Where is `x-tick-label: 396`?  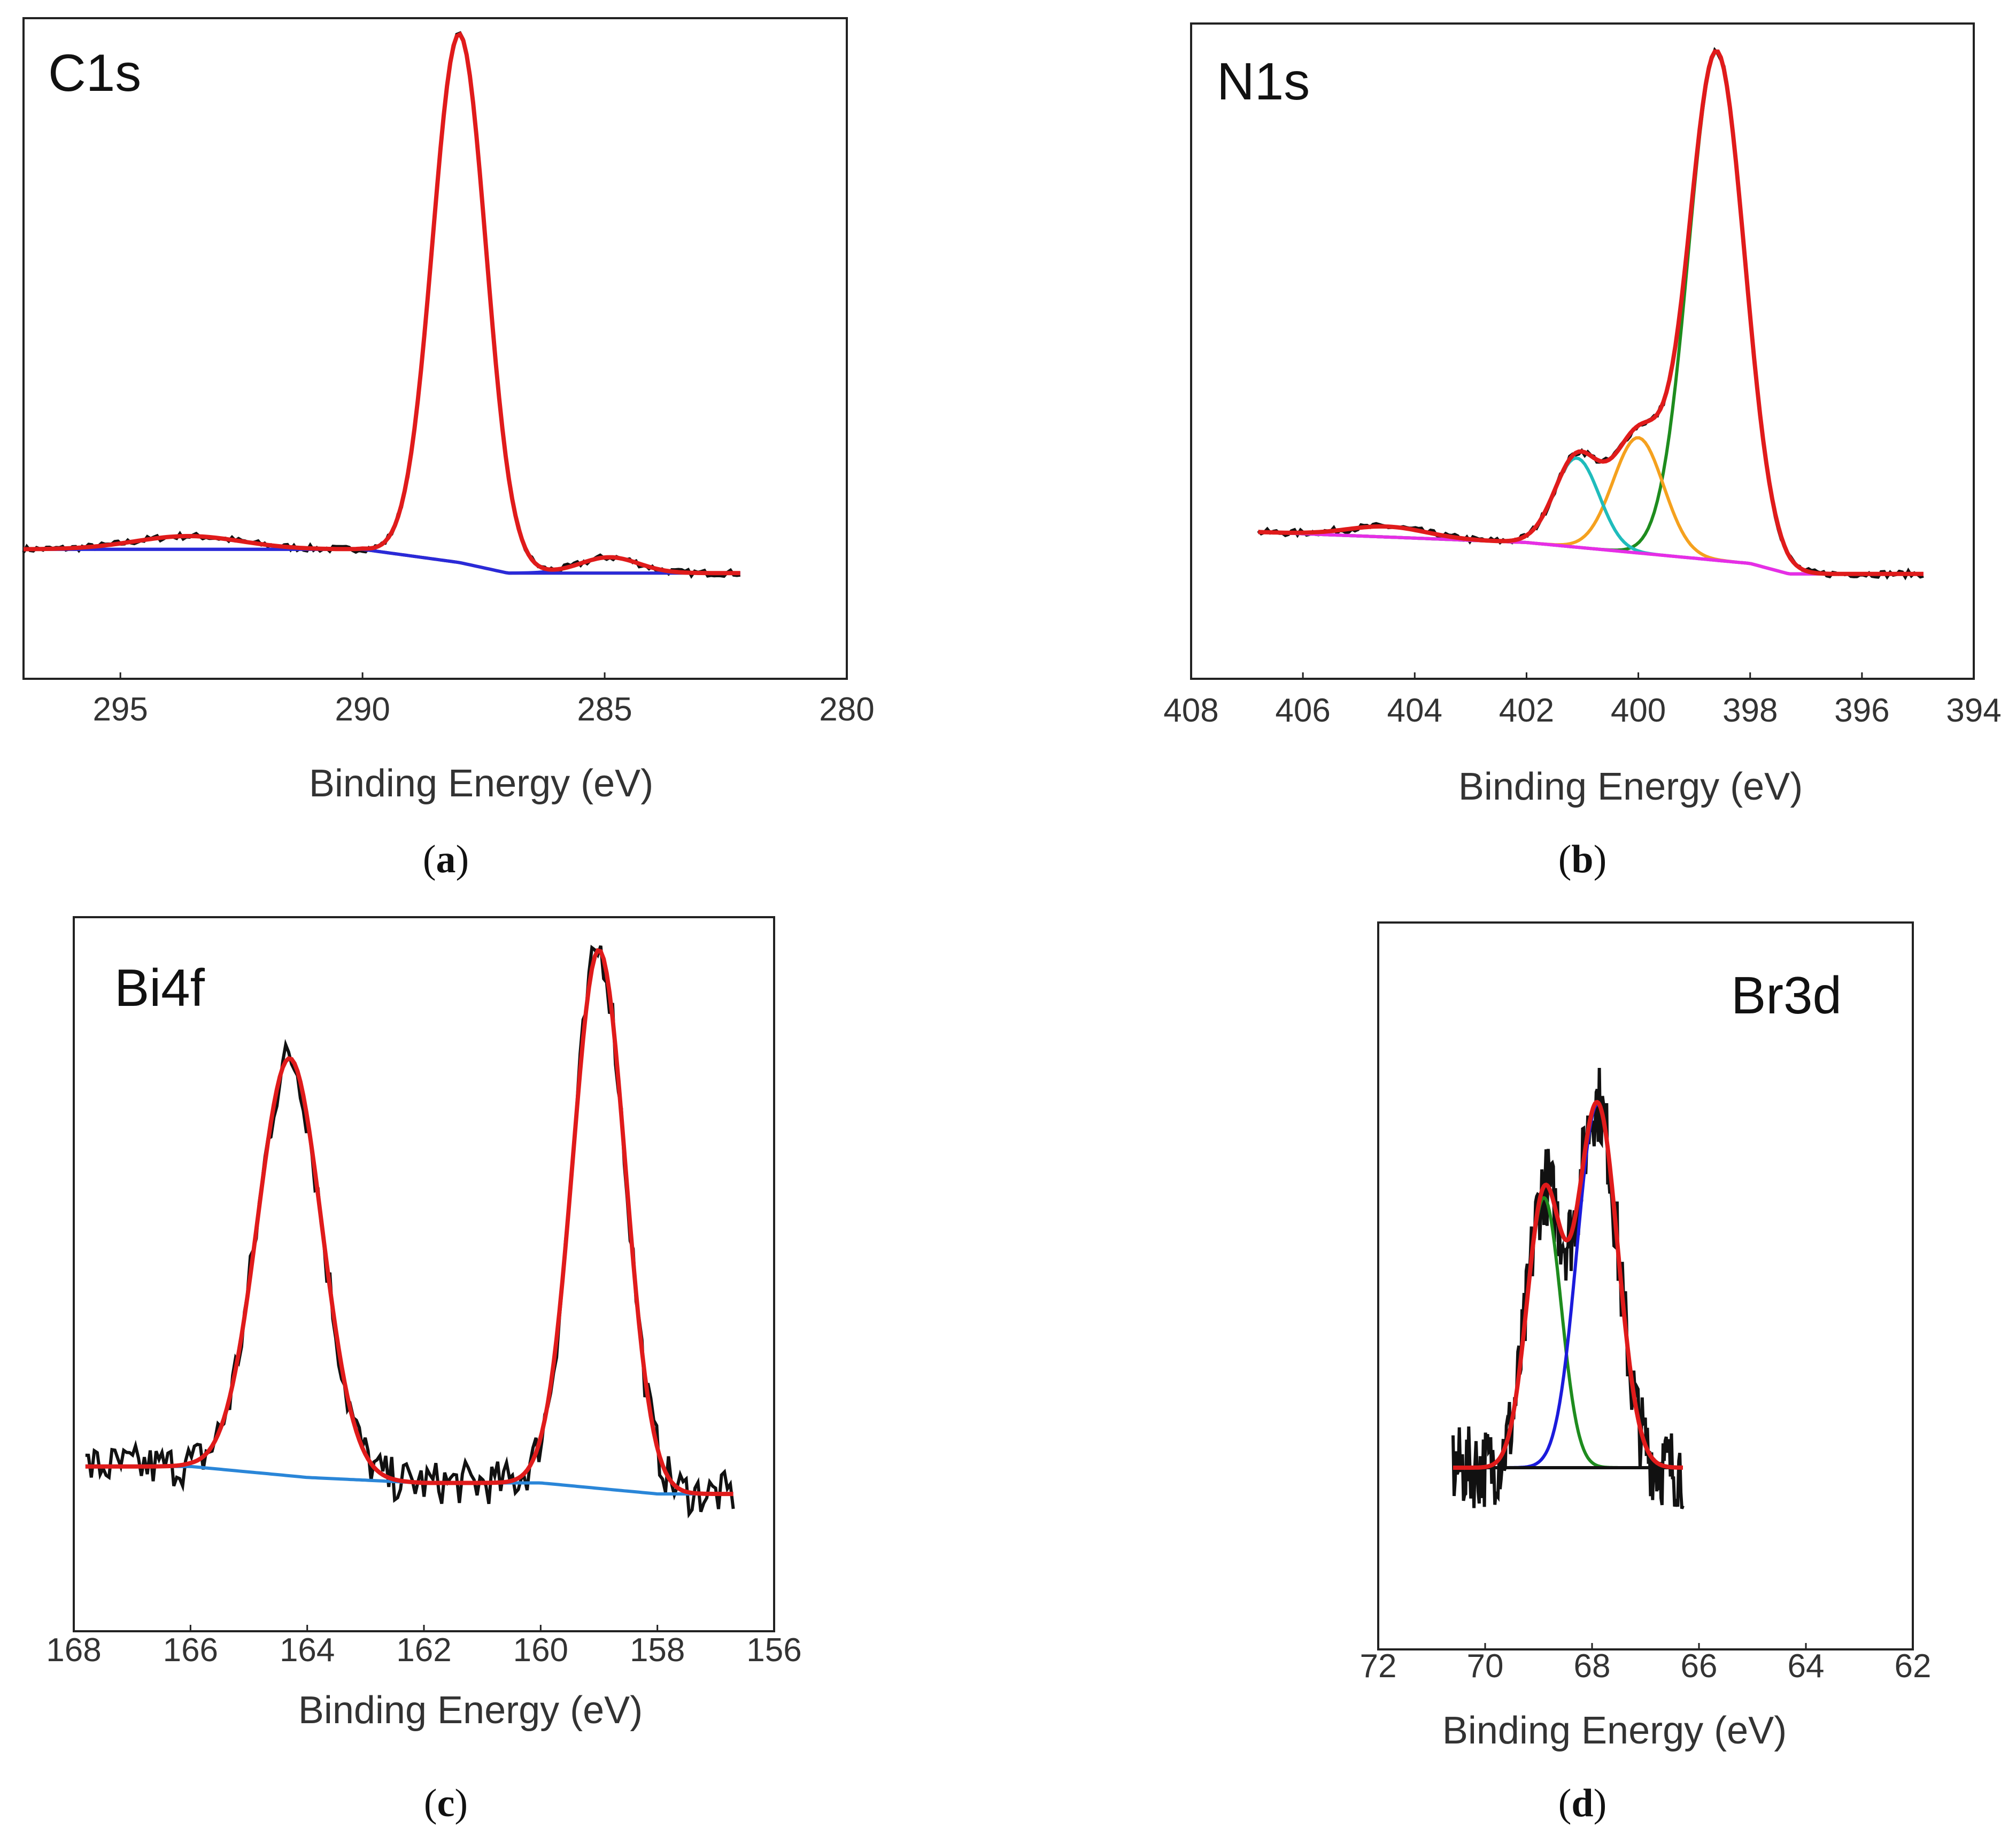
x-tick-label: 396 is located at coordinates (1861, 710).